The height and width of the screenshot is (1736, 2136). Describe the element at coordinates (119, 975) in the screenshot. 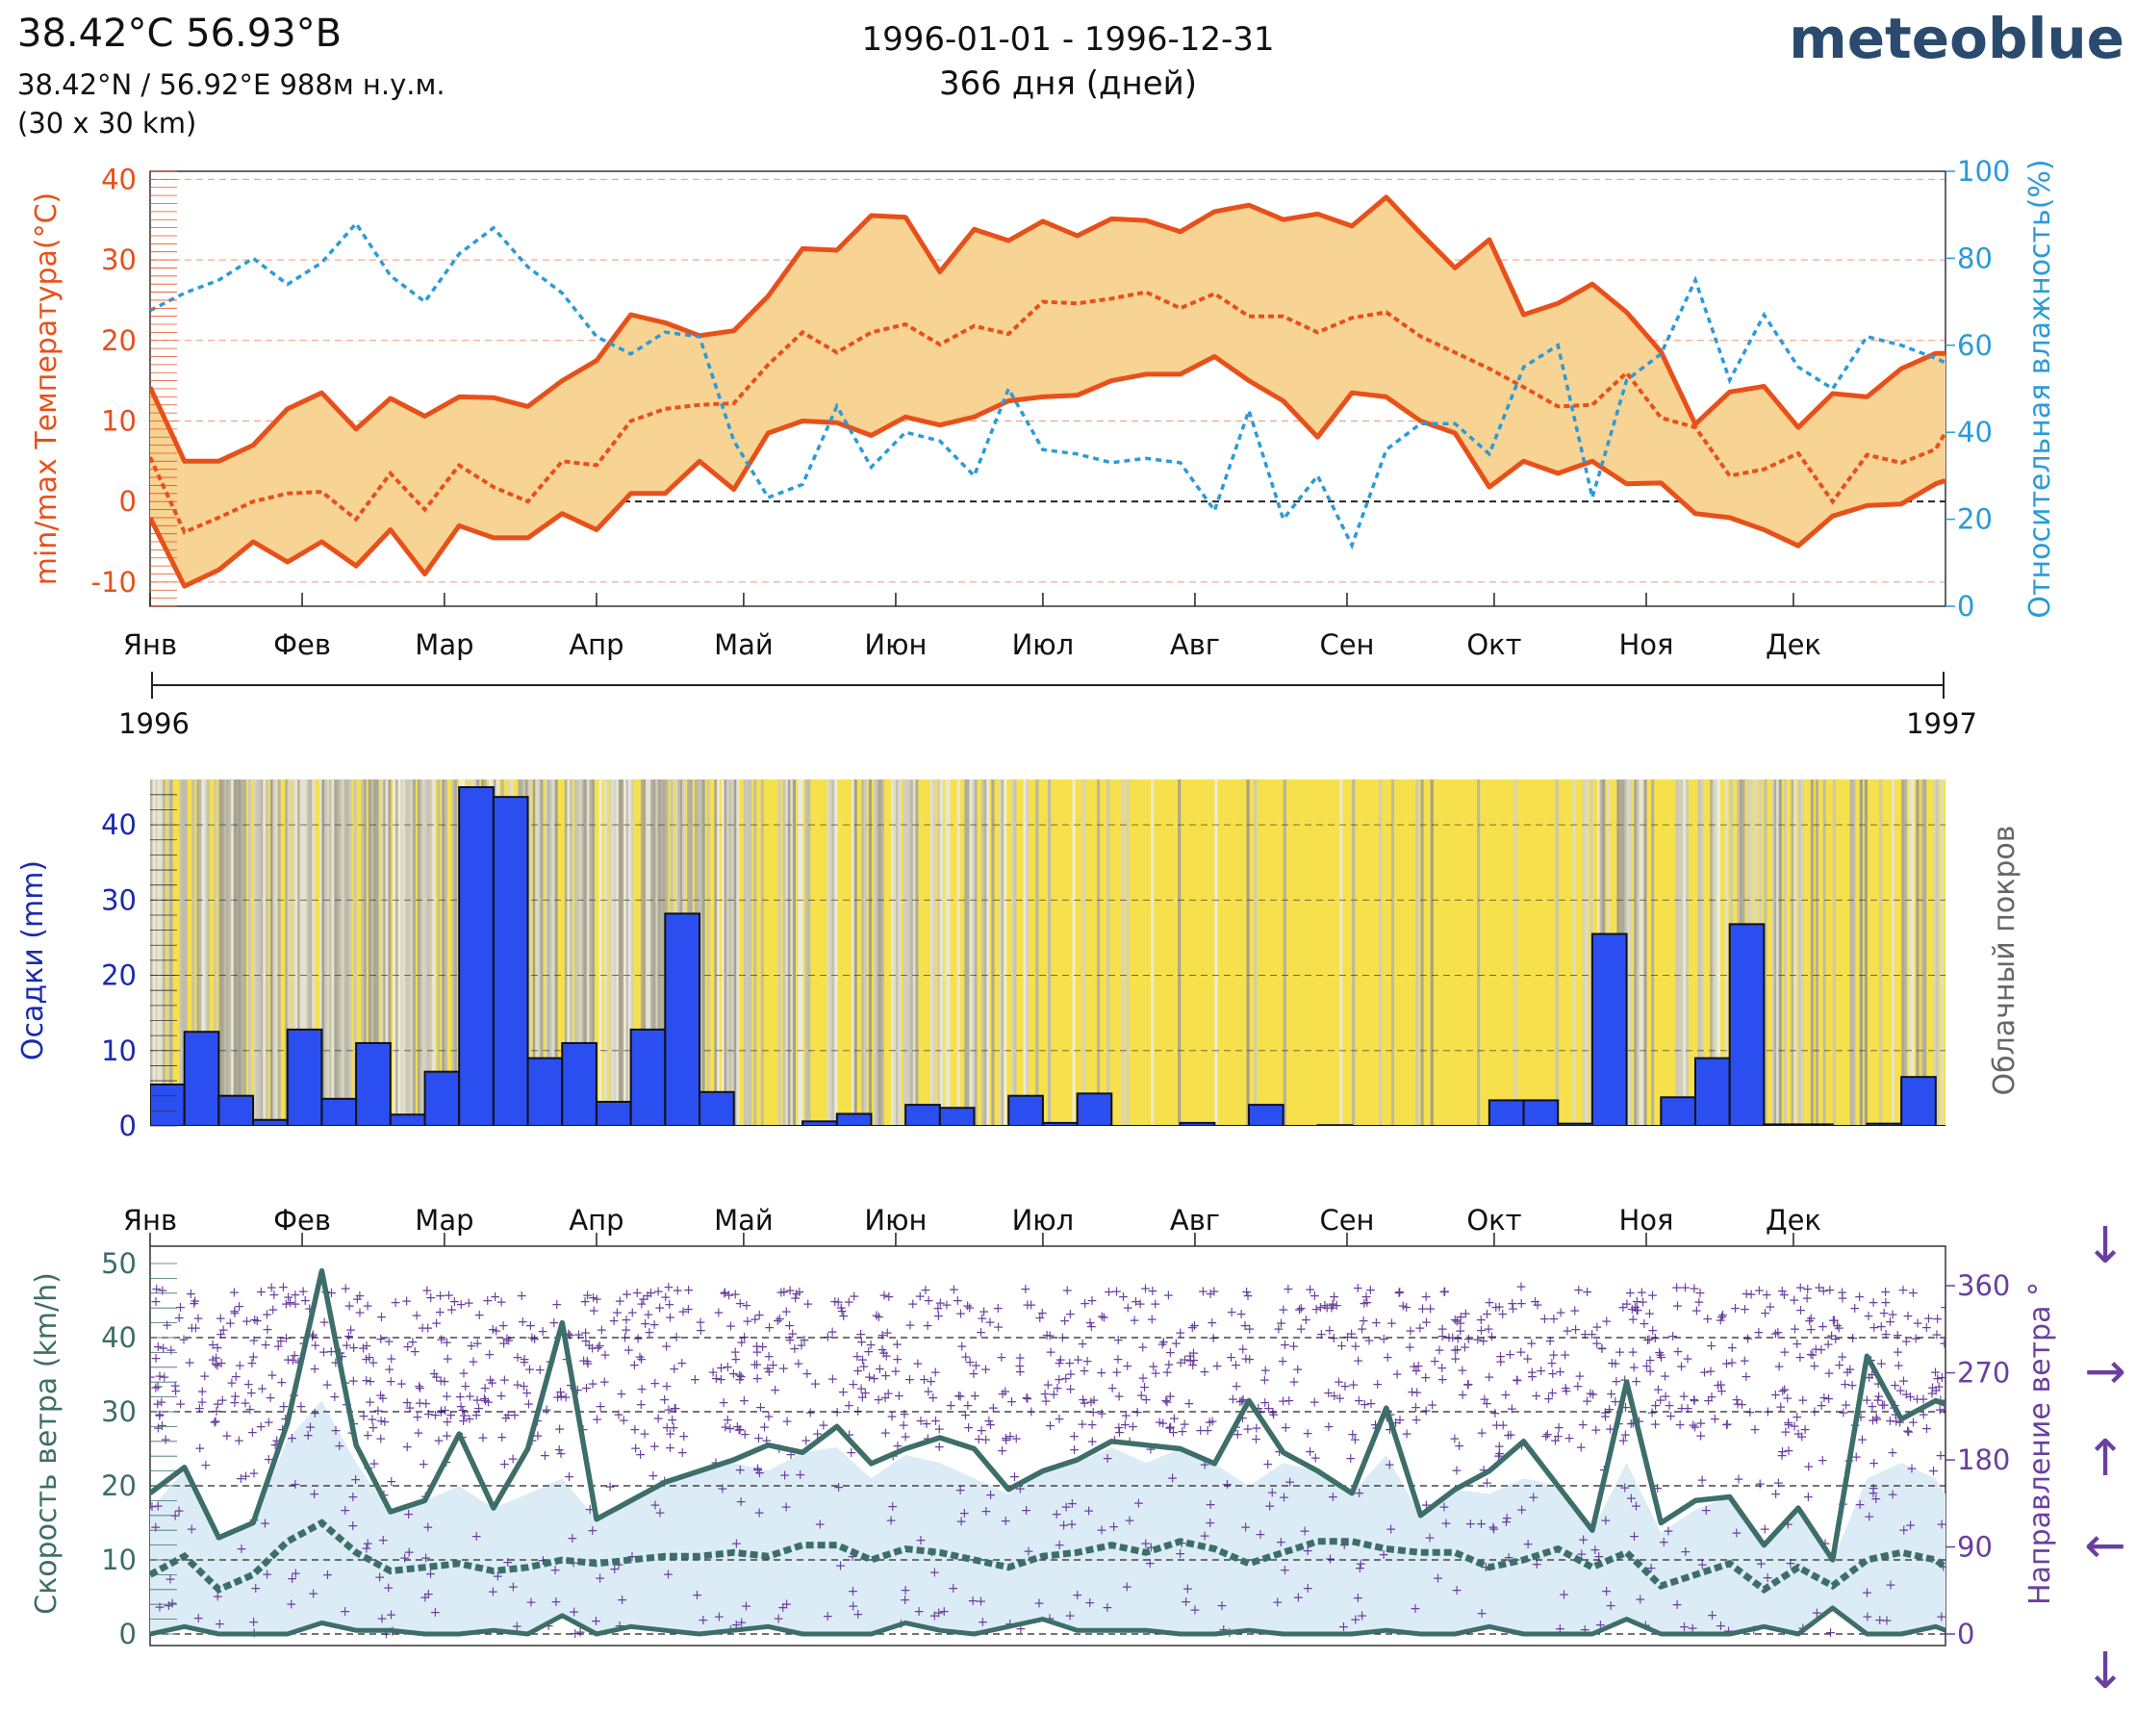

I see `precip-tick-label-20: 20` at that location.